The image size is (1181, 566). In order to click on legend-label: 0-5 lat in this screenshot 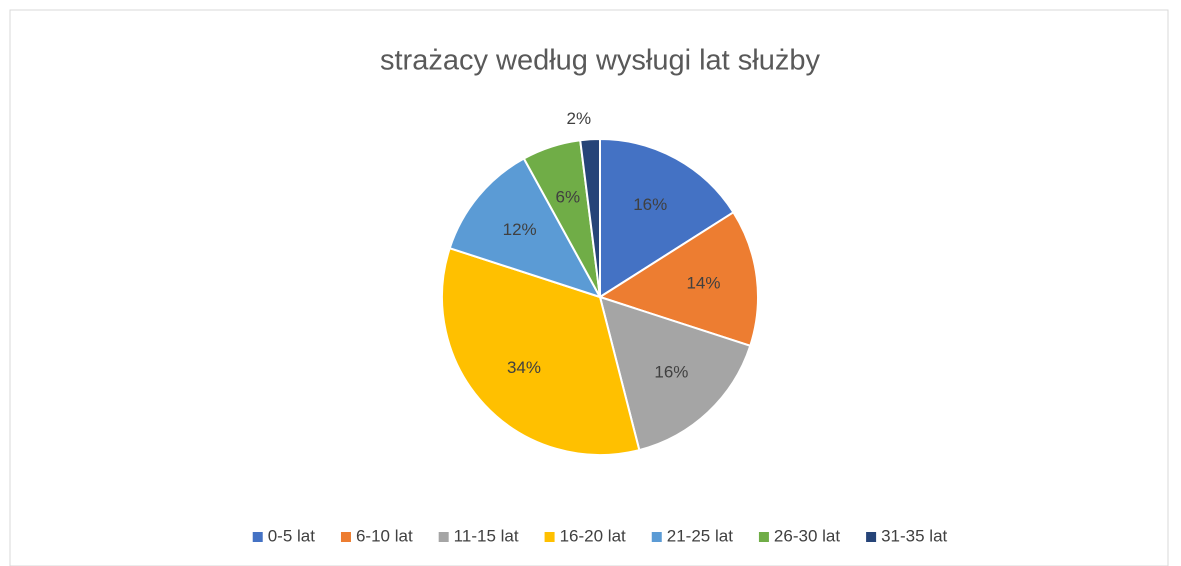, I will do `click(292, 535)`.